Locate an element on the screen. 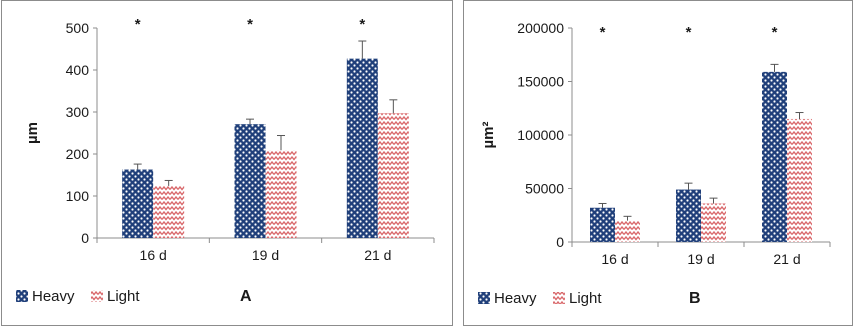 Image resolution: width=855 pixels, height=328 pixels. y-tick-label: 200000 is located at coordinates (540, 28).